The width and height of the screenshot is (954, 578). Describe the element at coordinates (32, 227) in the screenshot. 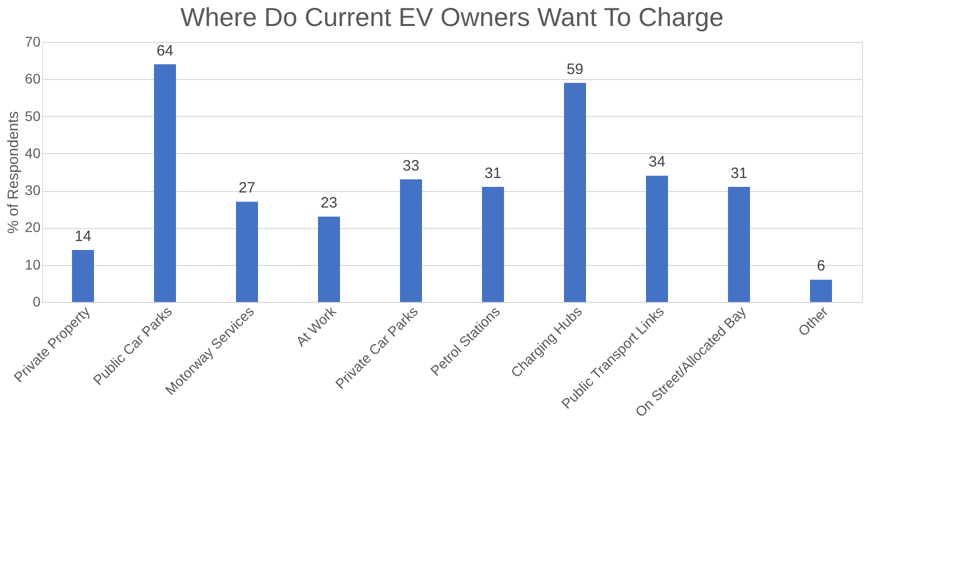

I see `y-tick-label: 20` at that location.